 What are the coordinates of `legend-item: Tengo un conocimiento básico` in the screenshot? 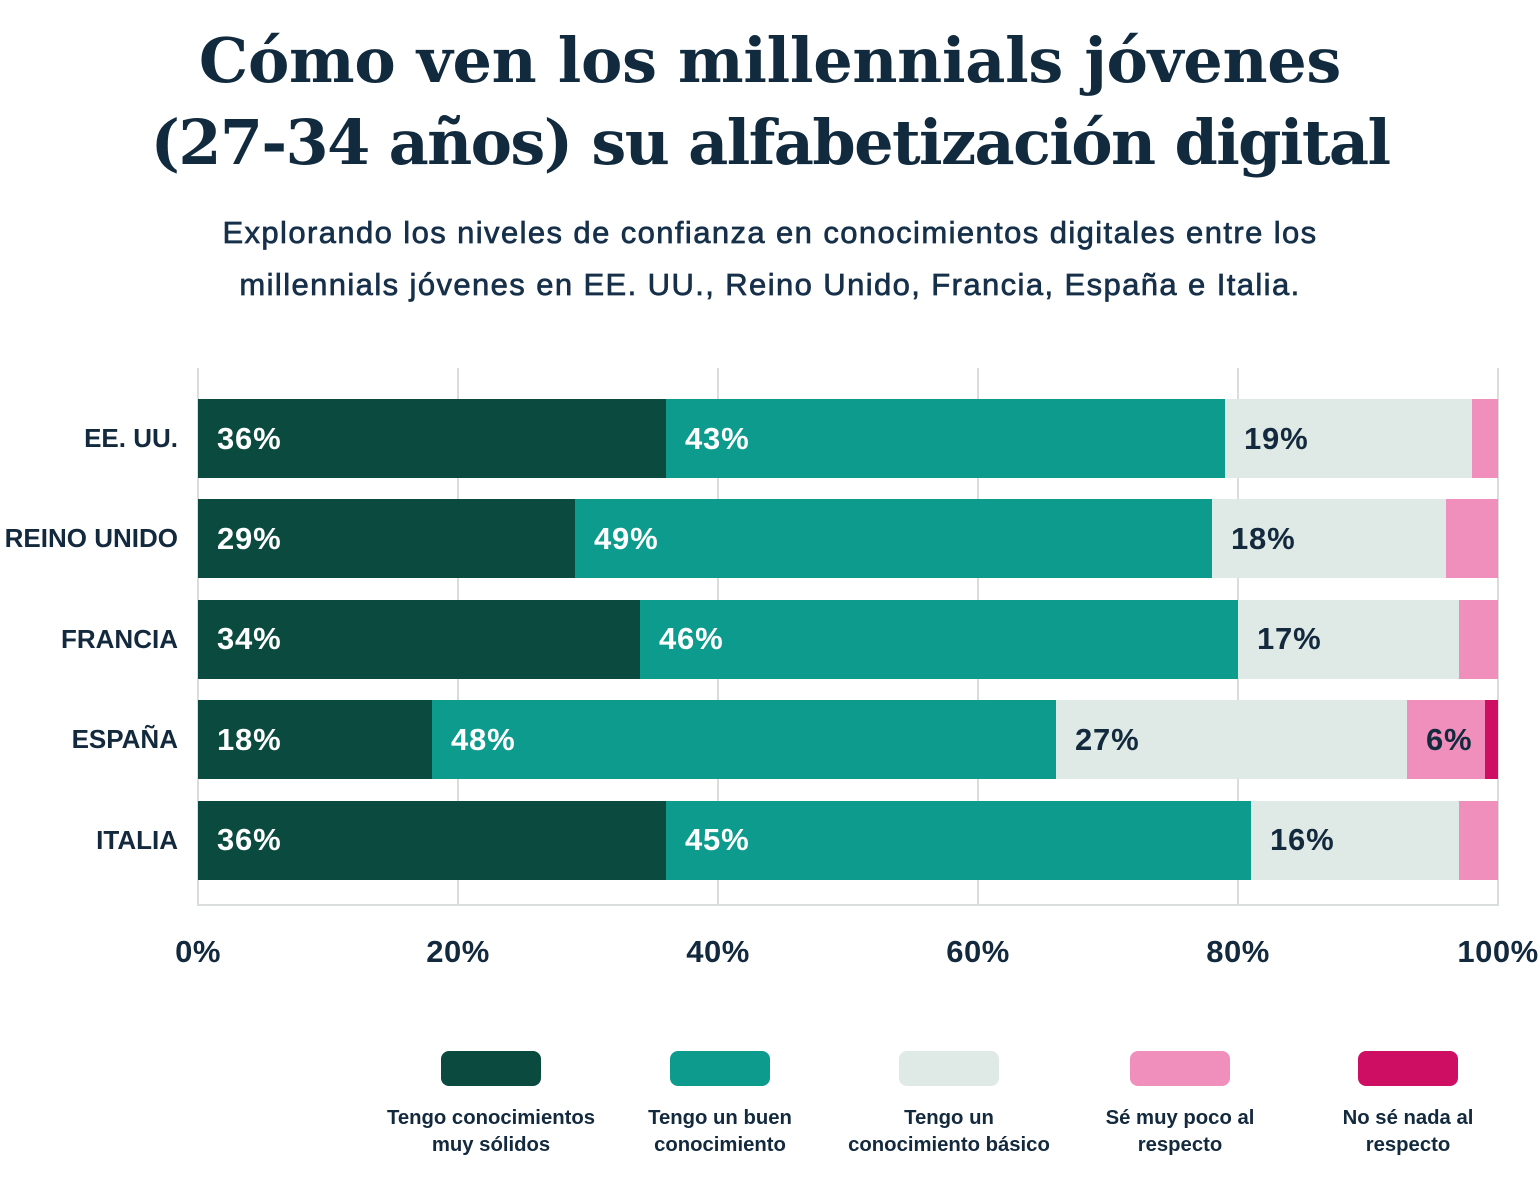 It's located at (949, 1104).